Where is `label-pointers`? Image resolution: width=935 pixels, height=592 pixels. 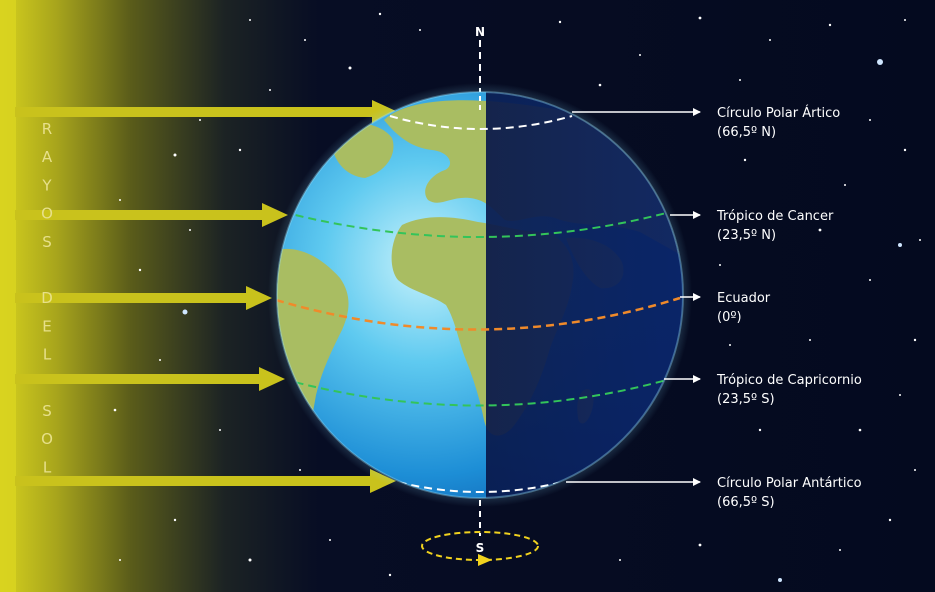
label-pointers is located at coordinates (633, 297).